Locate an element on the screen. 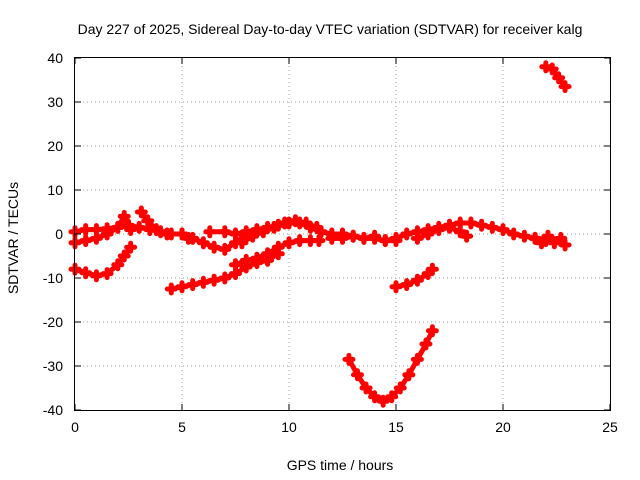 Image resolution: width=640 pixels, height=480 pixels. y-tick-label: -40 is located at coordinates (53, 410).